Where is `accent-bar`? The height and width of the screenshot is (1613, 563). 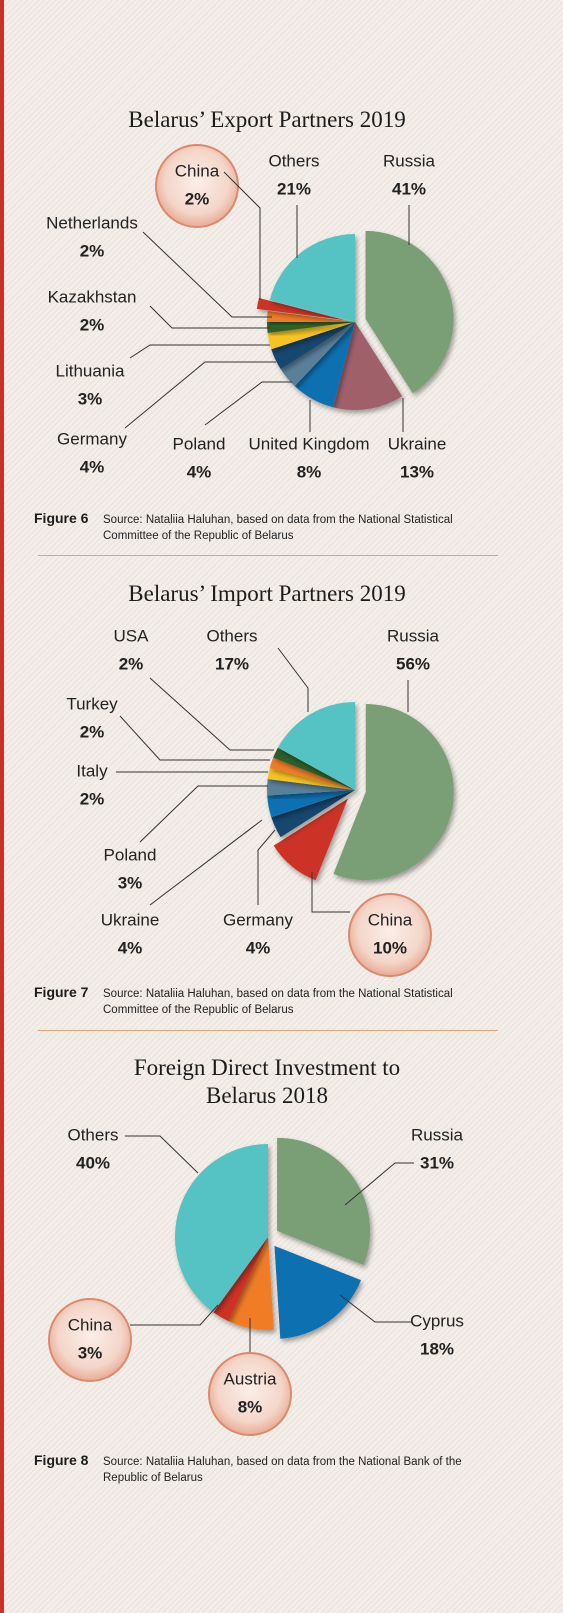
accent-bar is located at coordinates (2, 806).